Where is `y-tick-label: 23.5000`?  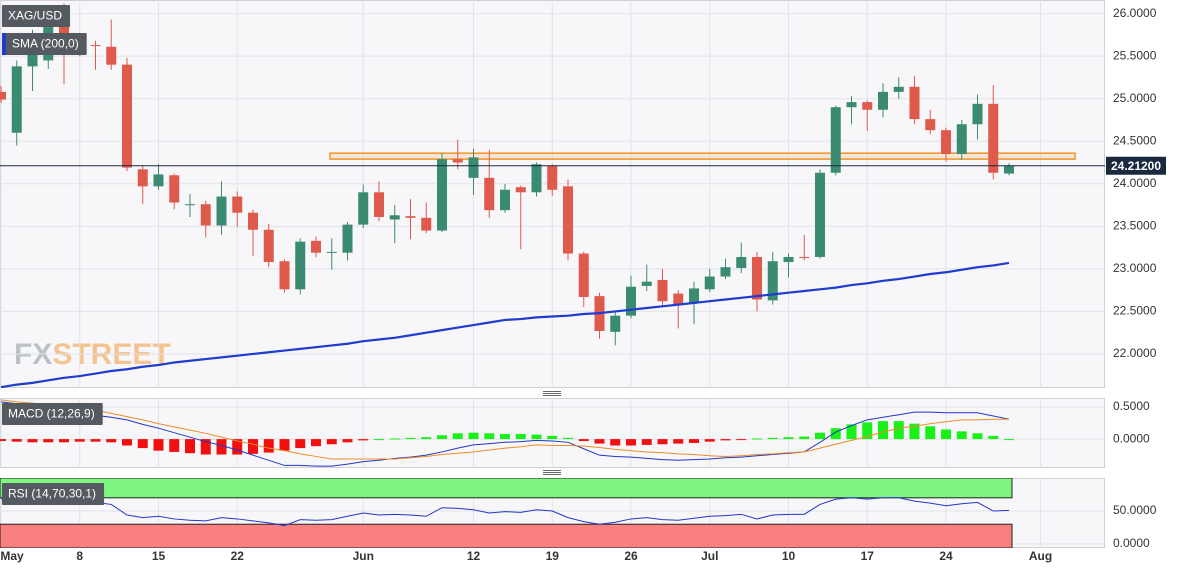 y-tick-label: 23.5000 is located at coordinates (1135, 226).